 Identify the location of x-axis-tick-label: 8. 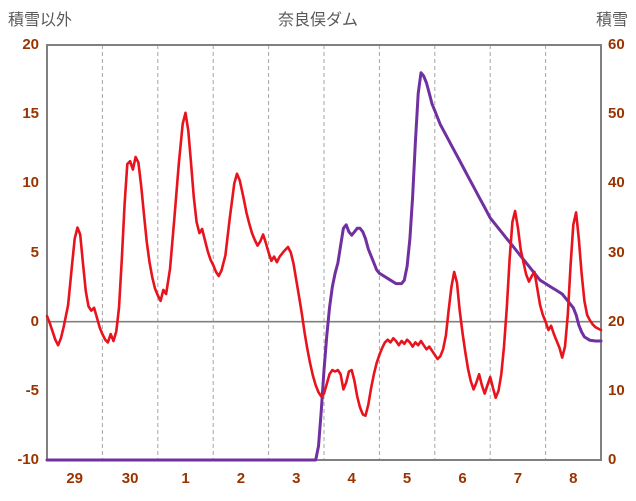
(573, 478).